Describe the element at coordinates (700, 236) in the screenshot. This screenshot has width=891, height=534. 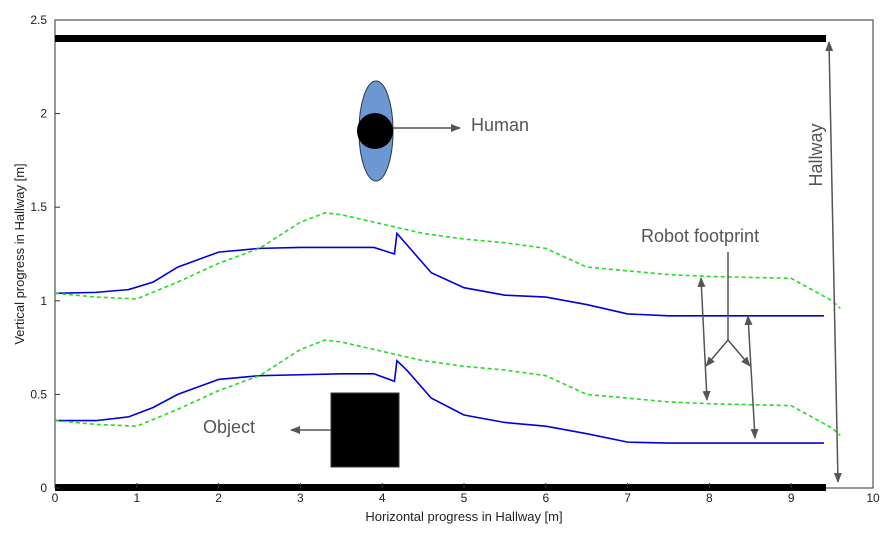
I see `annotation: Robot footprint` at that location.